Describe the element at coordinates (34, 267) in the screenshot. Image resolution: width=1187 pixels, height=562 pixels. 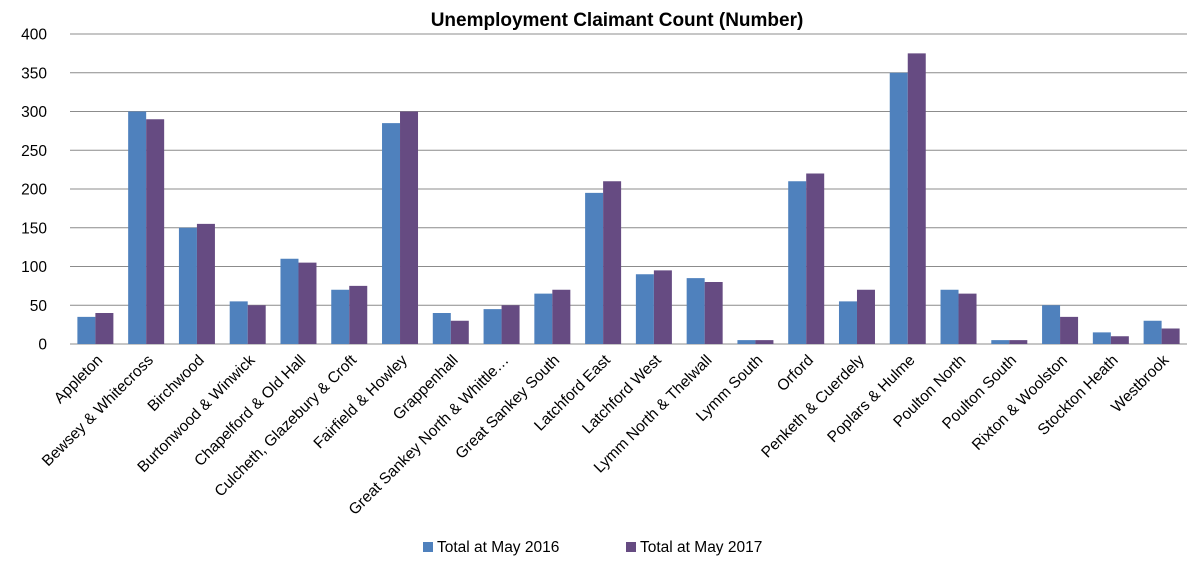
I see `y-tick-label: 100` at that location.